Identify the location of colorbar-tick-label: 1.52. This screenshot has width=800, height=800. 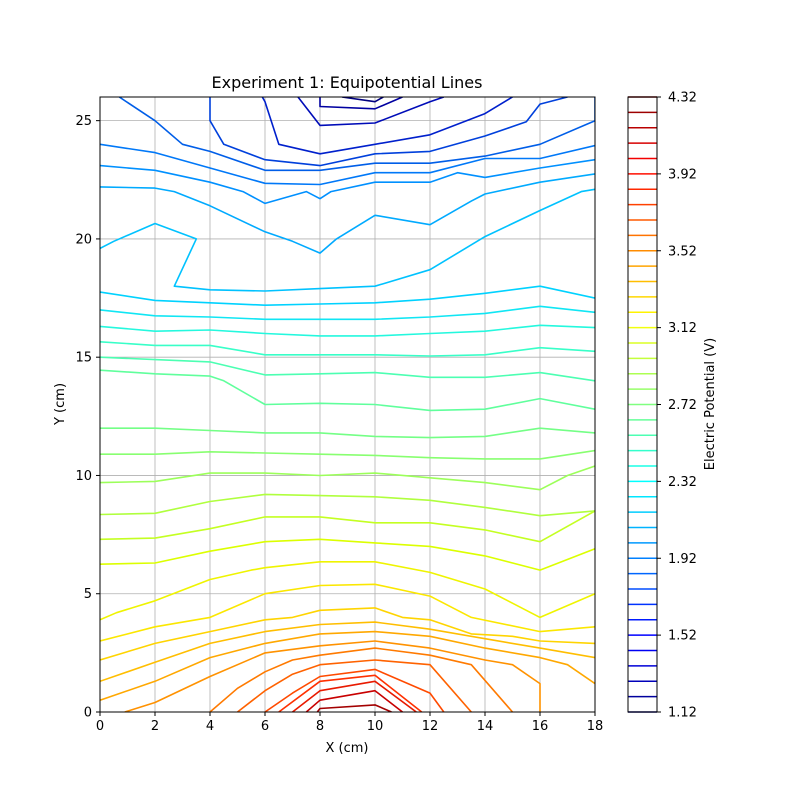
(682, 636).